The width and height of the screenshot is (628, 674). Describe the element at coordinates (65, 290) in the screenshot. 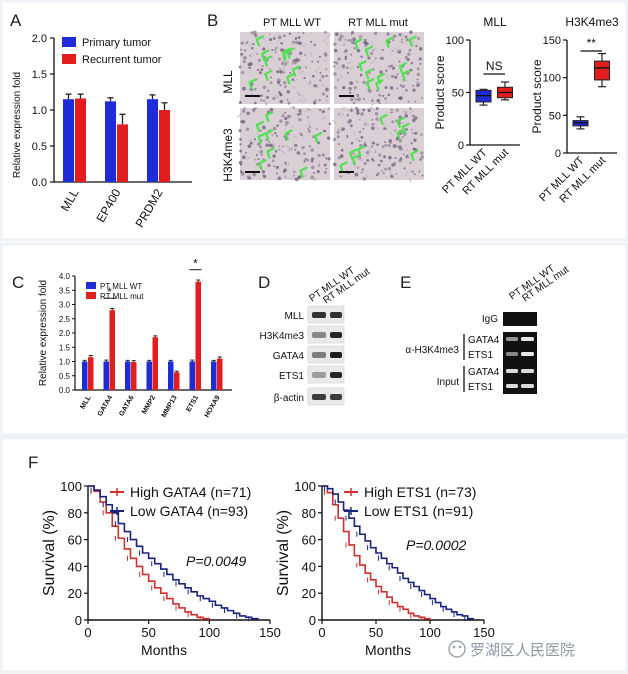

I see `c-ytick-label: 3.5` at that location.